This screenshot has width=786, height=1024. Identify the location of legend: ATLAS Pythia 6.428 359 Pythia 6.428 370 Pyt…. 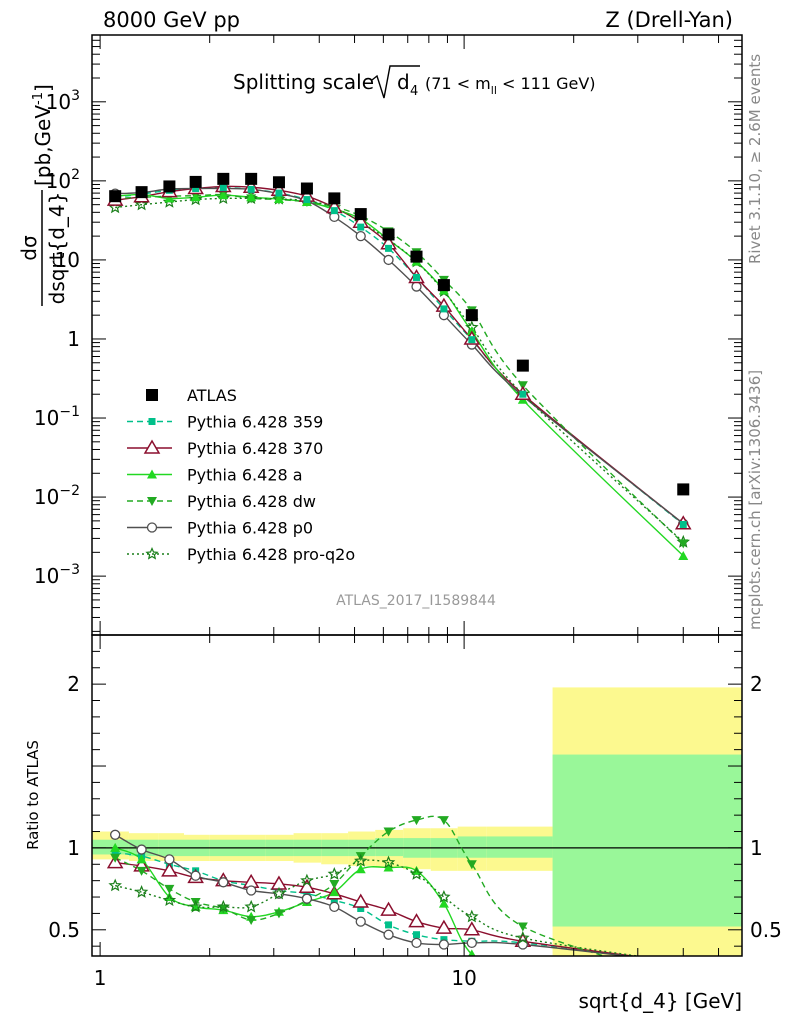
(241, 475).